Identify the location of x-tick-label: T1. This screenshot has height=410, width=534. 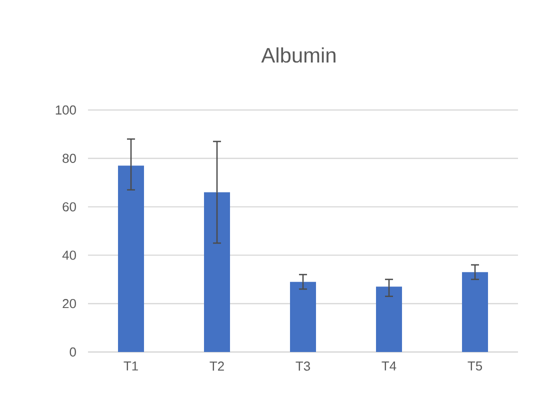
(131, 366).